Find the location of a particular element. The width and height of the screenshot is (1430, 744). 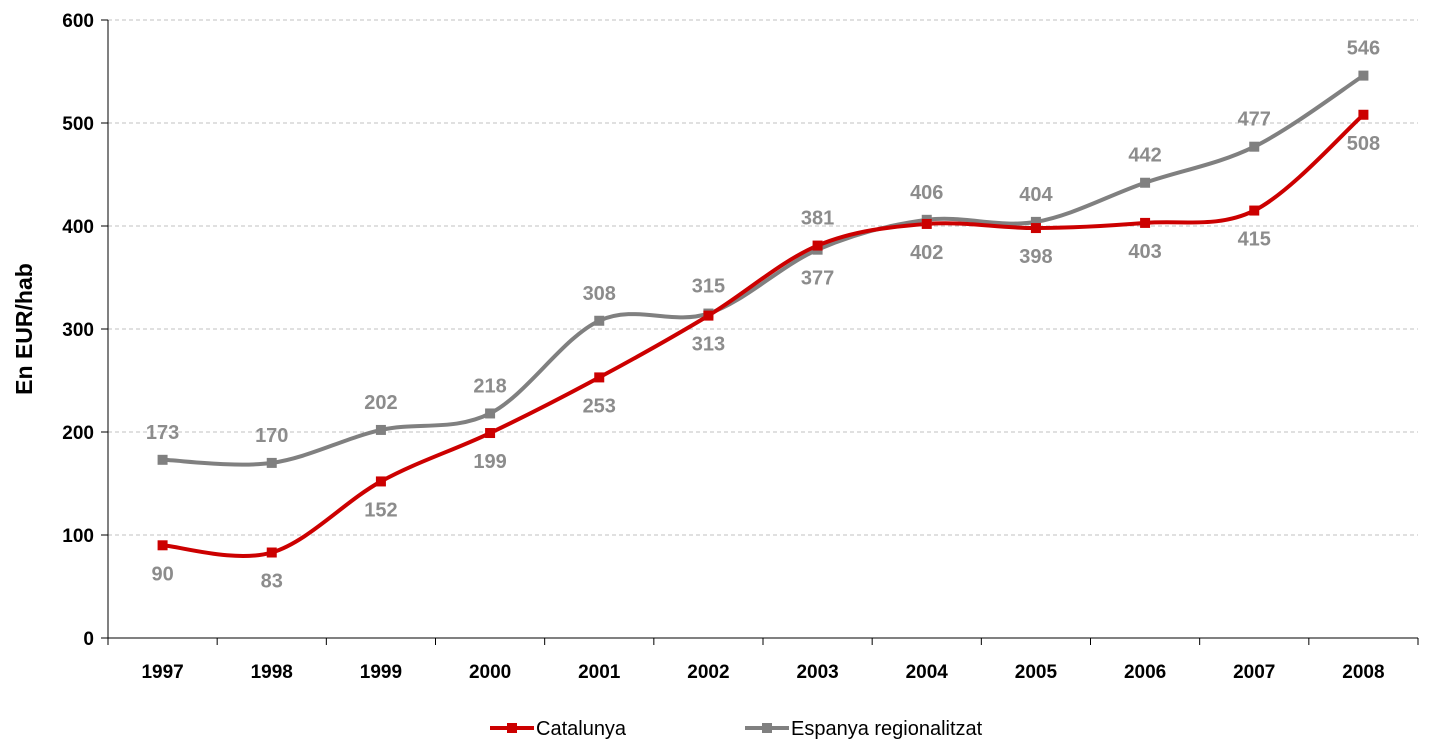

marker-catalunya-2007 is located at coordinates (1254, 210).